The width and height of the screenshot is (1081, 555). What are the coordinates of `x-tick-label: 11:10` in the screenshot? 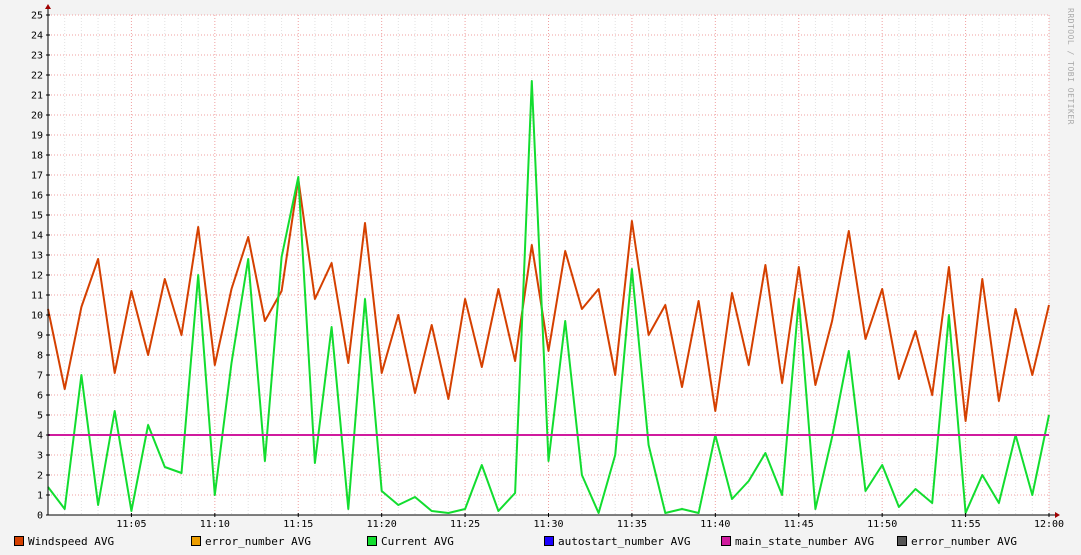 It's located at (215, 524).